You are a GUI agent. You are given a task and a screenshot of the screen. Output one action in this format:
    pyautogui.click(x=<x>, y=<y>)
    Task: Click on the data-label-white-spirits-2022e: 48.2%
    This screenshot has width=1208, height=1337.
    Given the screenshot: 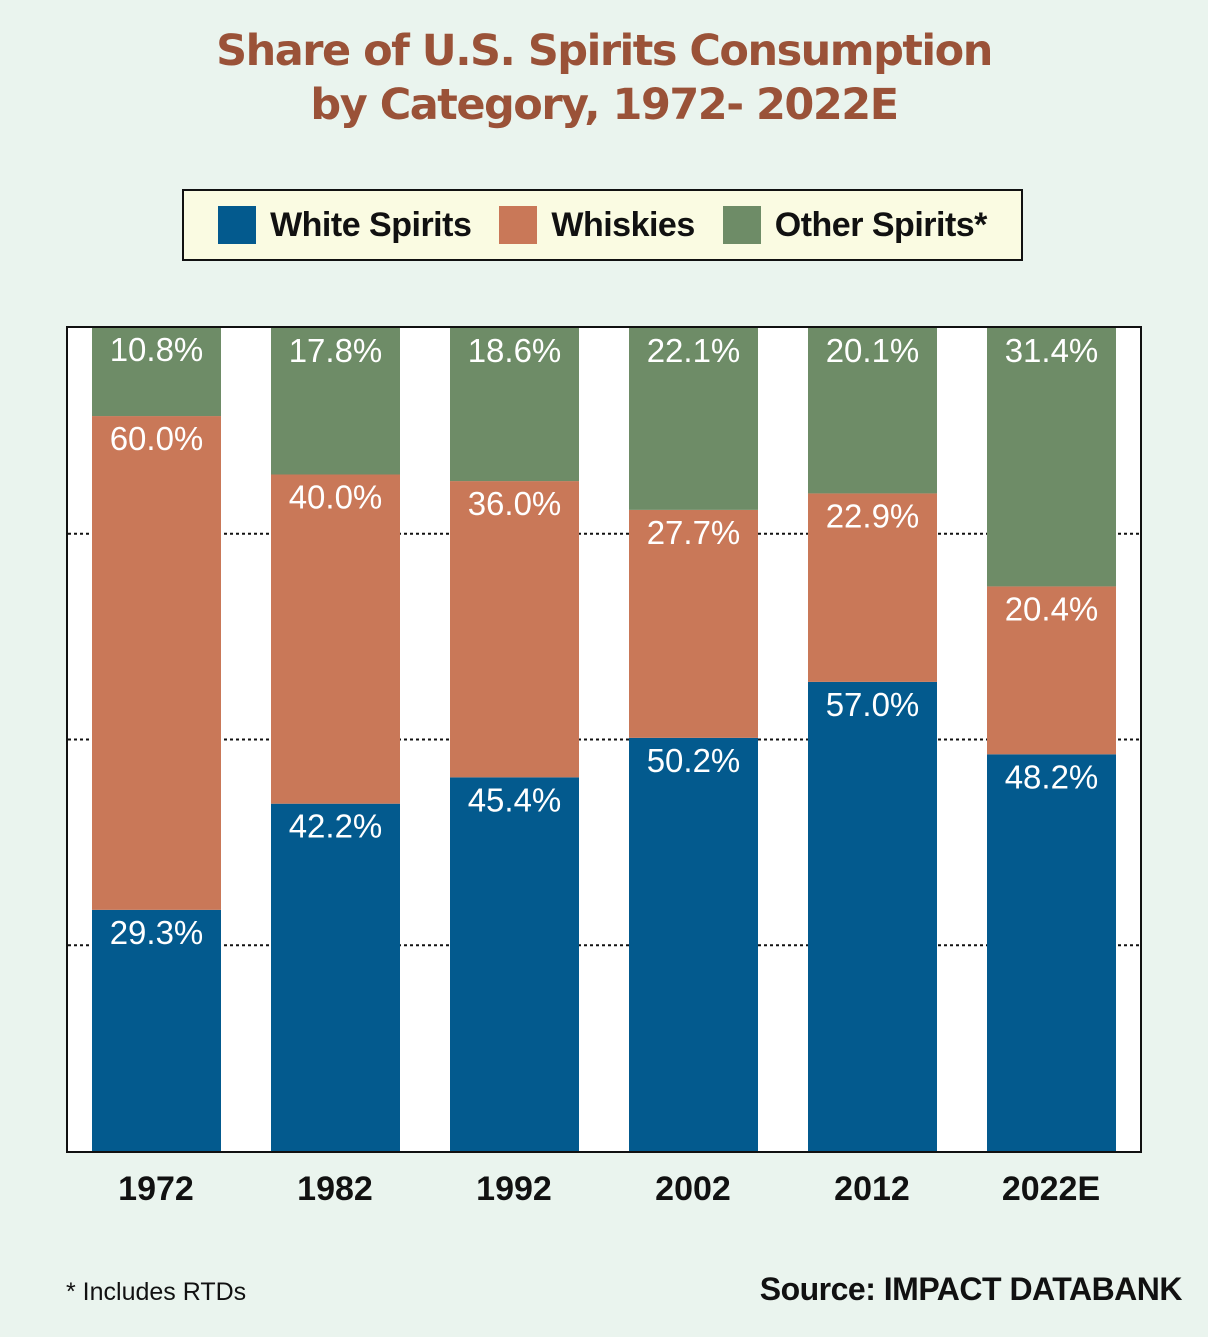 What is the action you would take?
    pyautogui.click(x=1052, y=776)
    